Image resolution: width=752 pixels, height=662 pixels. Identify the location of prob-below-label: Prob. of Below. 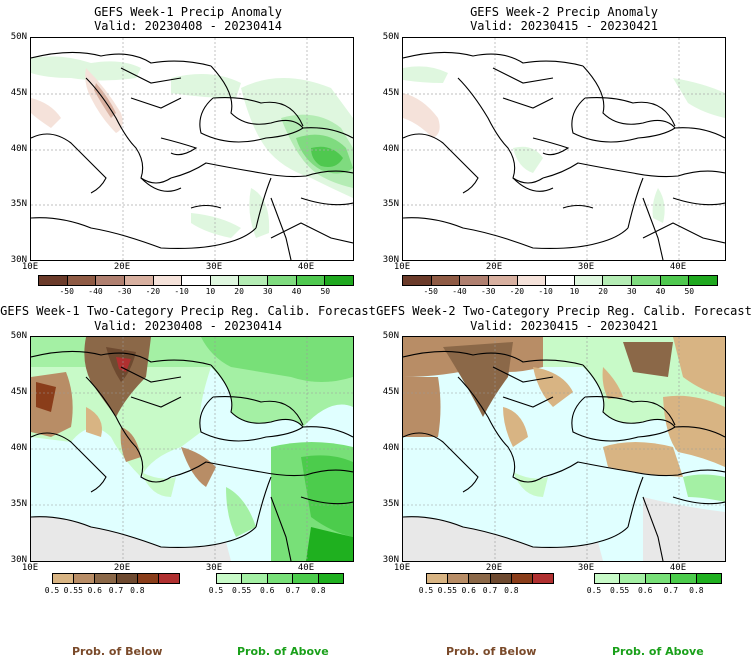
(117, 651).